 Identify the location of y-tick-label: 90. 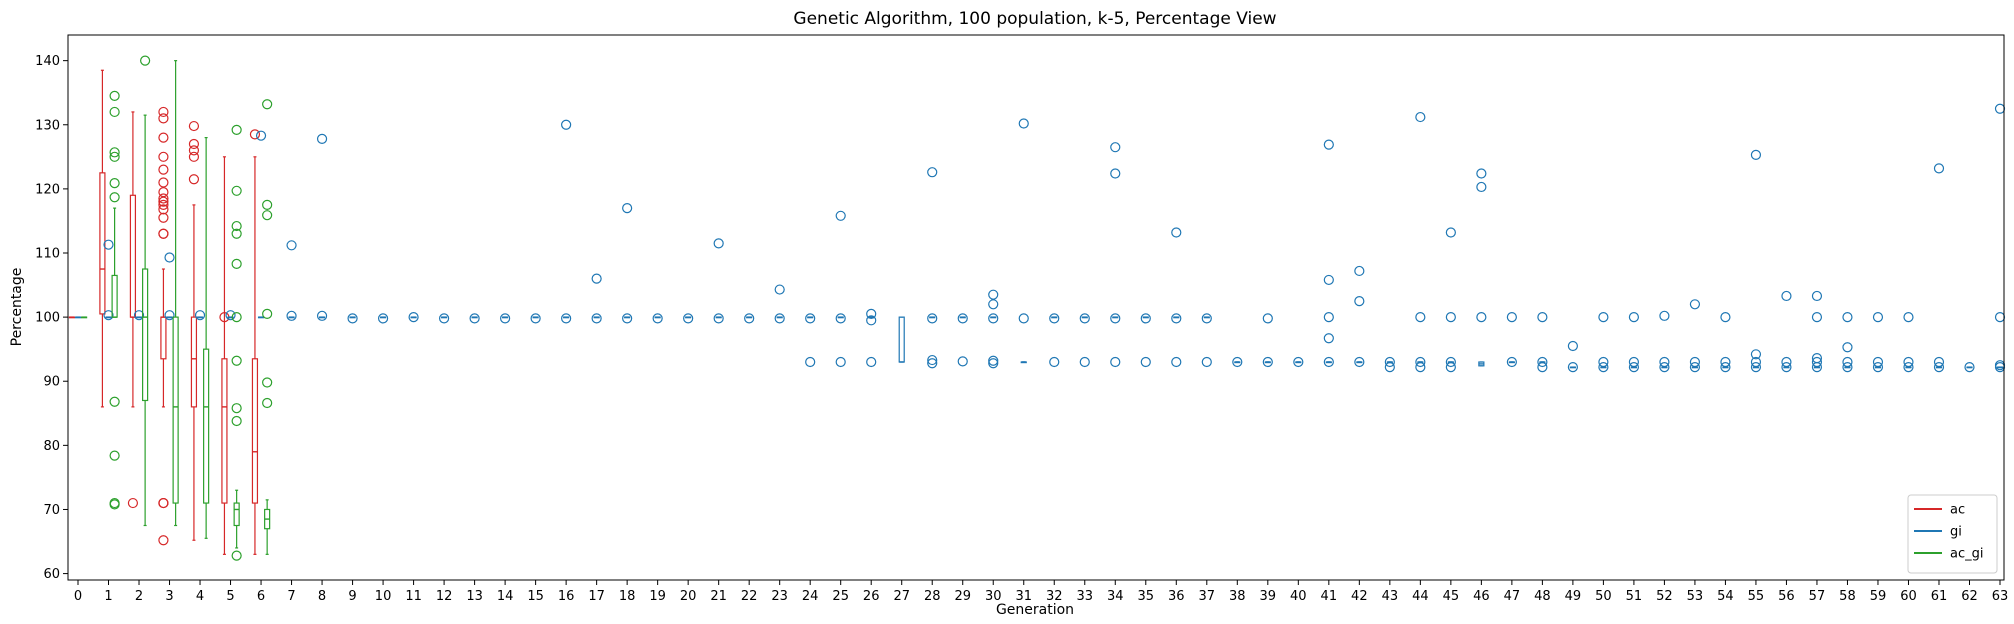
(51, 382).